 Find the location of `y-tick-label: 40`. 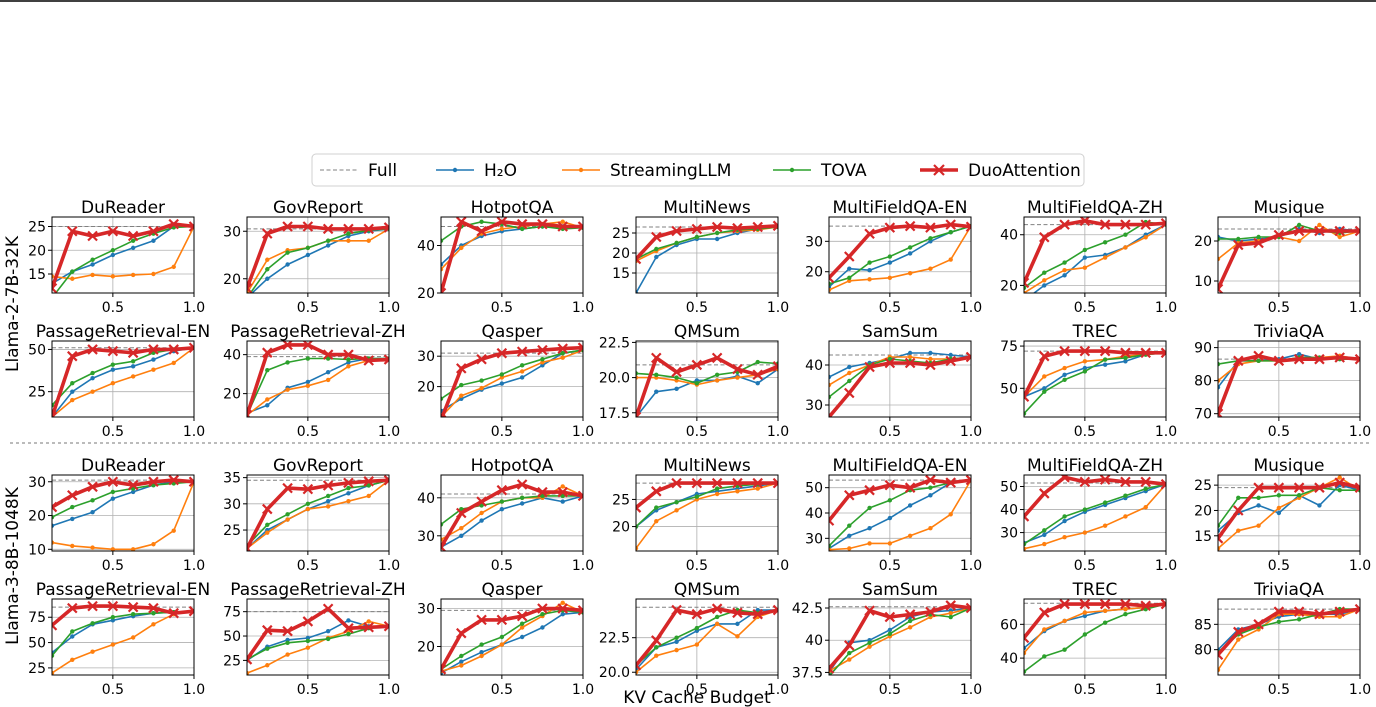

y-tick-label: 40 is located at coordinates (426, 499).